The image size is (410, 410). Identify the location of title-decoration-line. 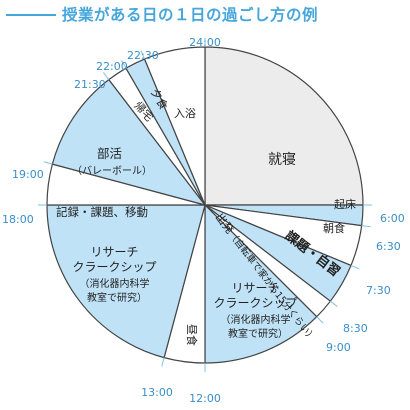
(31, 15).